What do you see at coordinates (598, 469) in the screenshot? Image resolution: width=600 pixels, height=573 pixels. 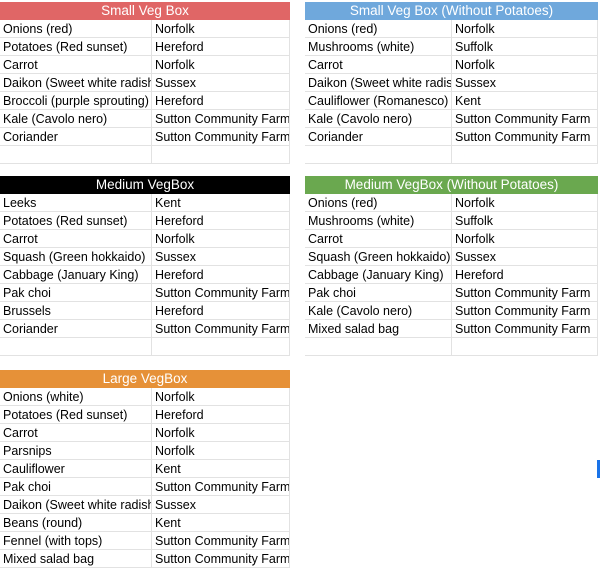 I see `cursor-marker` at bounding box center [598, 469].